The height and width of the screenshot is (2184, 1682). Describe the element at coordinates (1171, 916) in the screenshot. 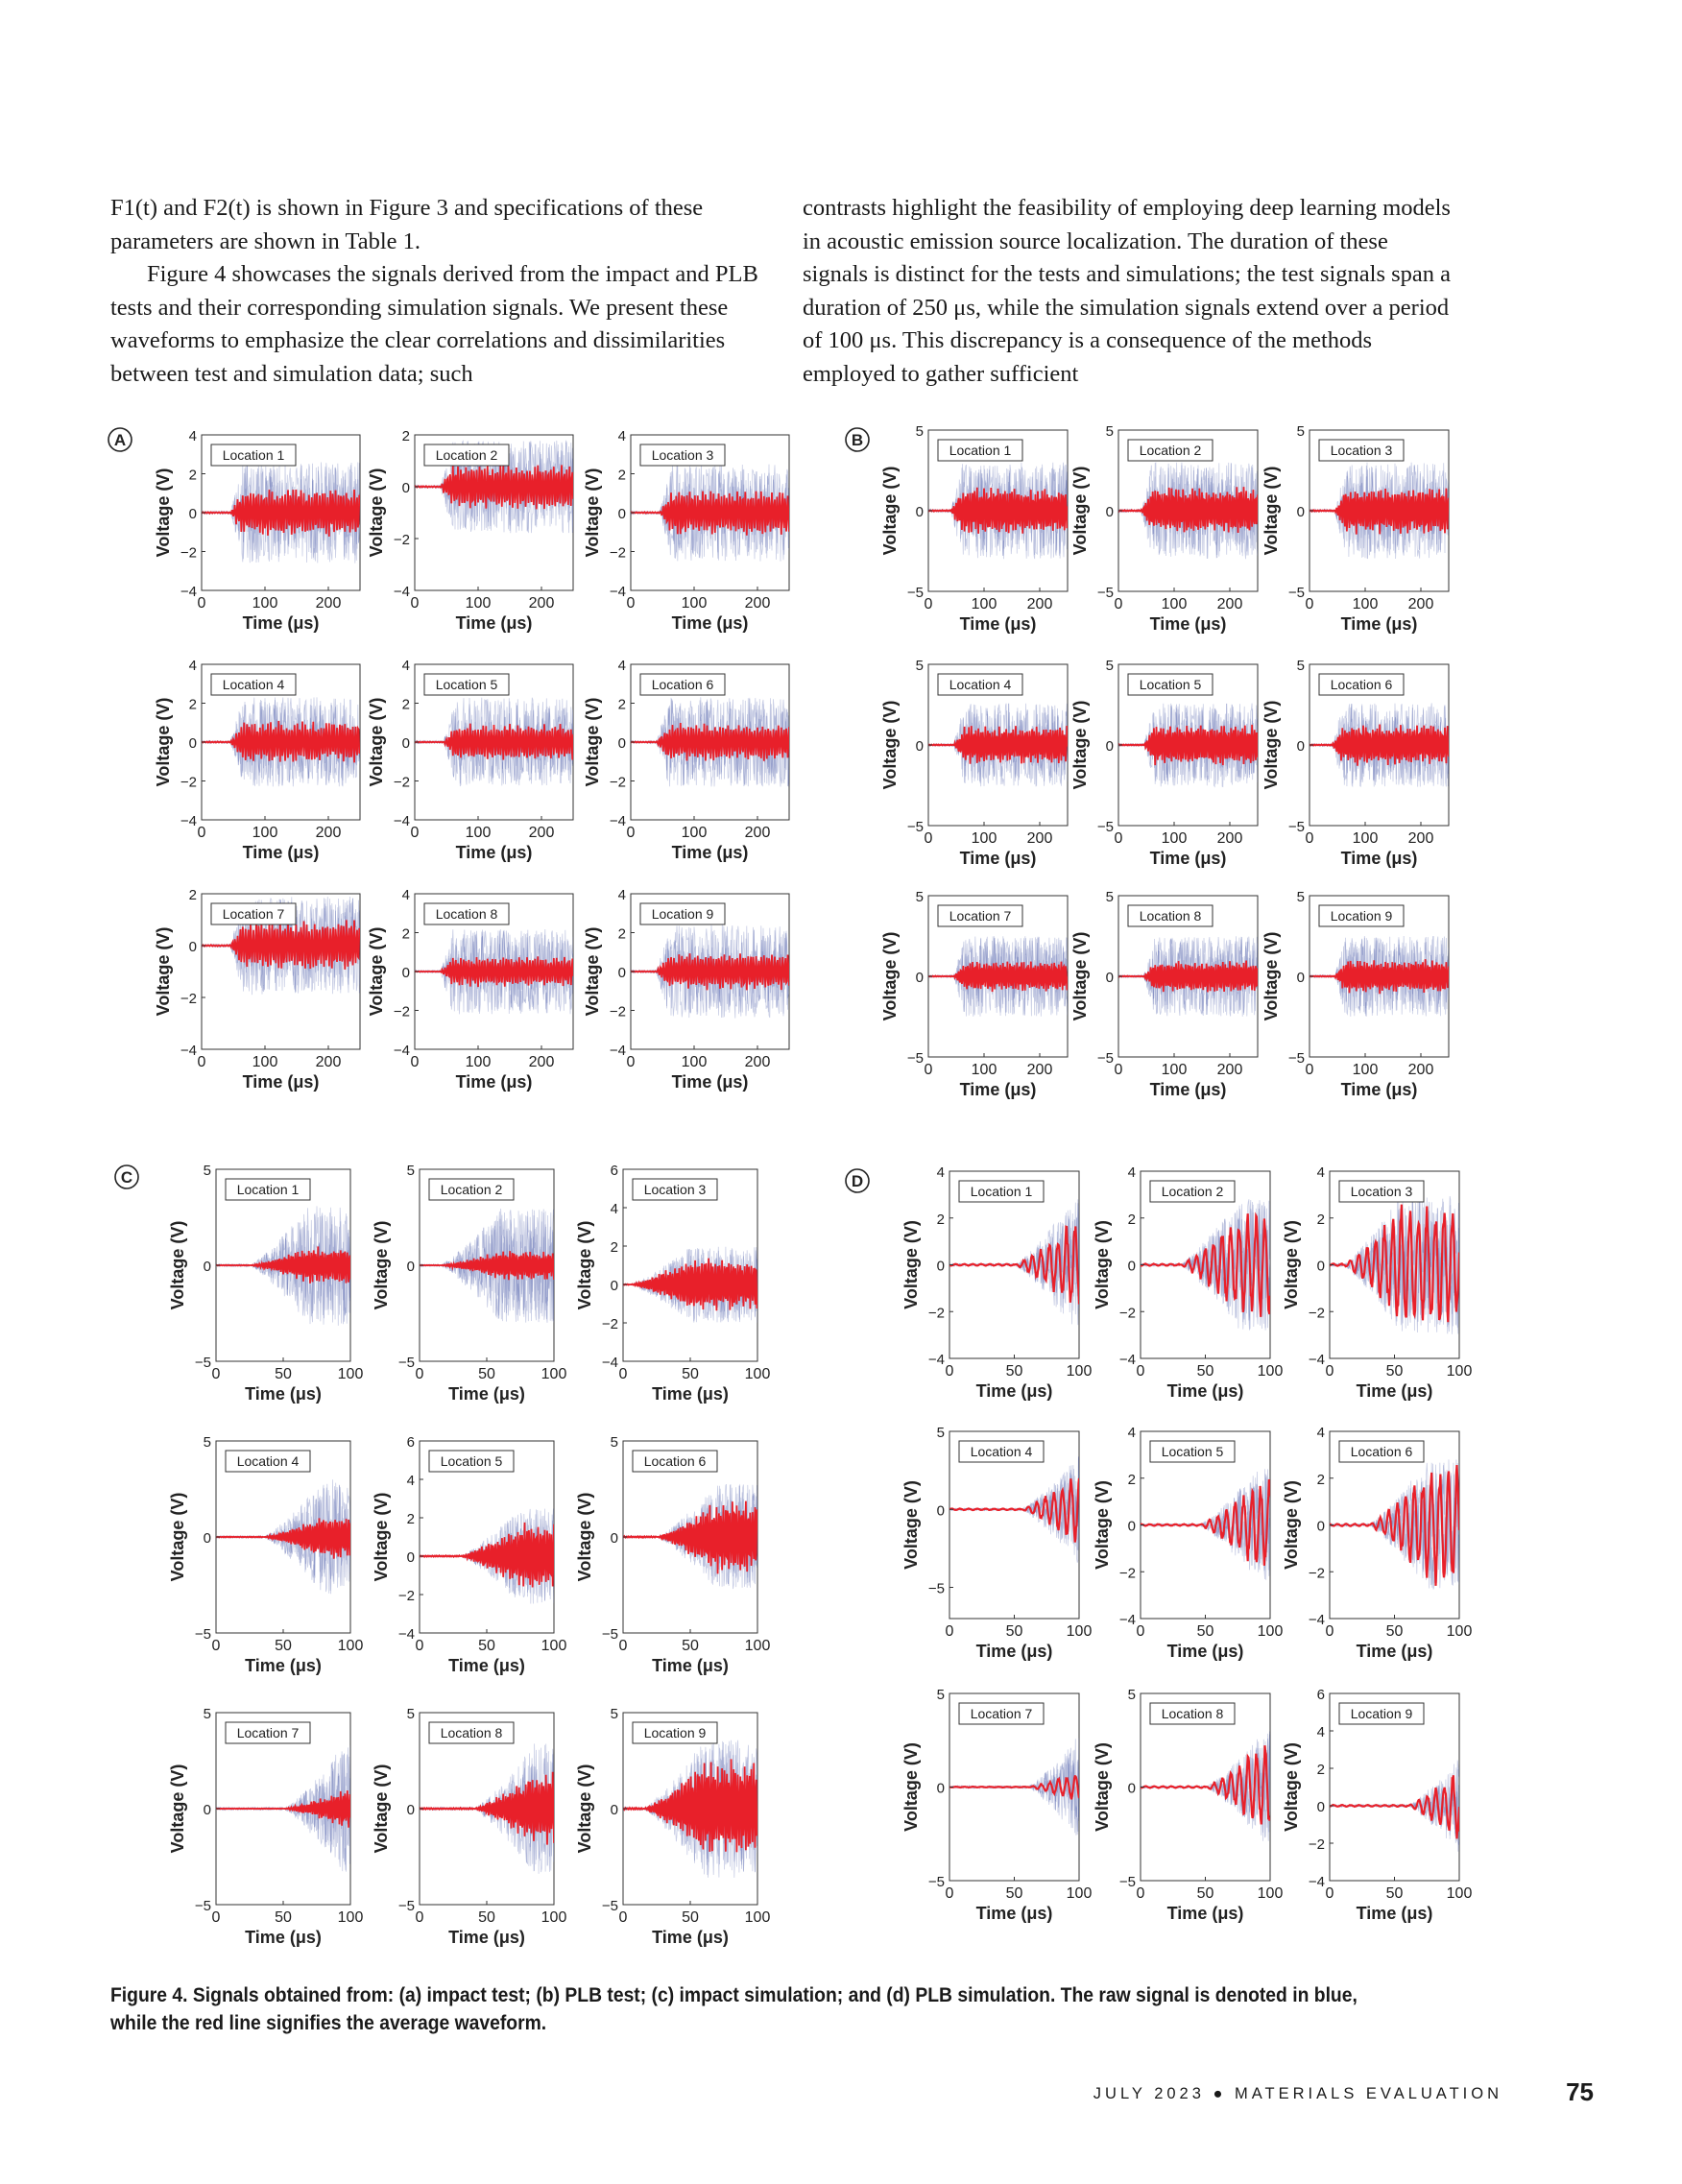

I see `location-label: Location 8` at that location.